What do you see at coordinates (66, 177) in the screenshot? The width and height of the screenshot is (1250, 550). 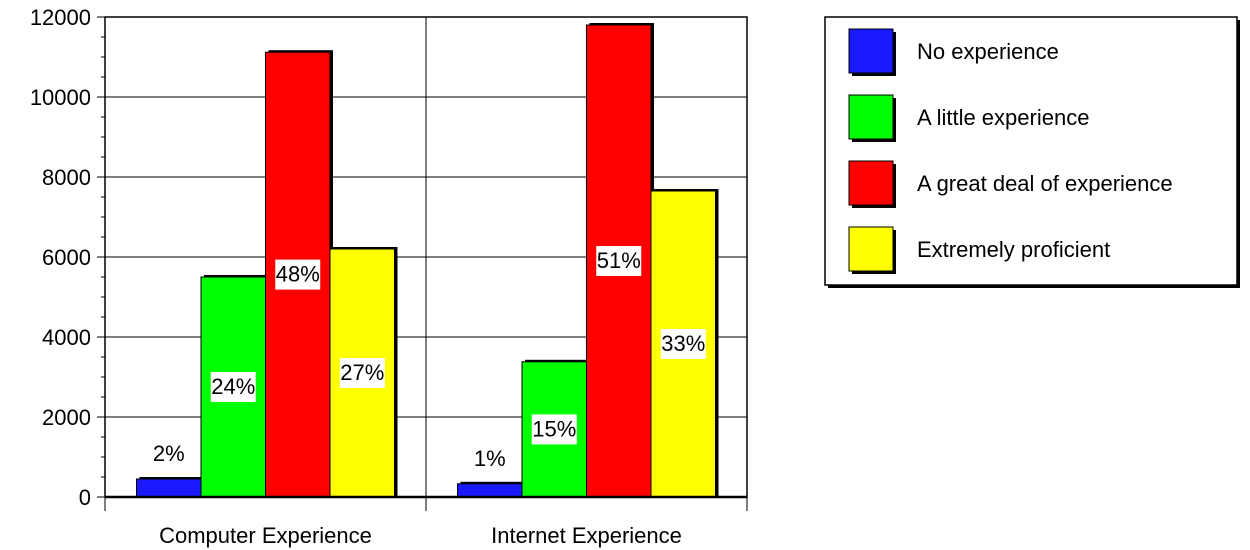 I see `y-tick-label: 8000` at bounding box center [66, 177].